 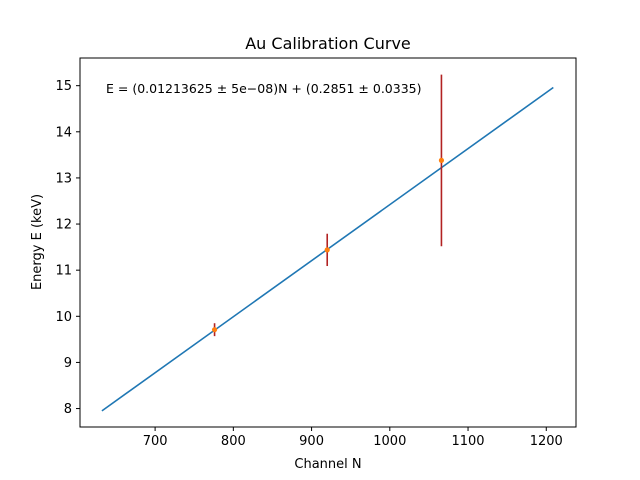 What do you see at coordinates (63, 178) in the screenshot?
I see `y-tick-label: 13` at bounding box center [63, 178].